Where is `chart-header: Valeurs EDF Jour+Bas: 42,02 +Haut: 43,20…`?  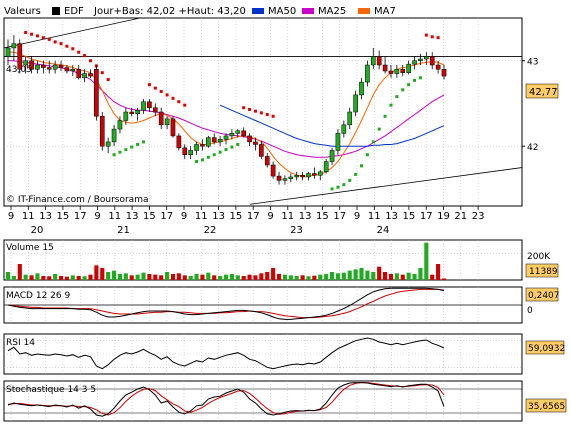 chart-header: Valeurs EDF Jour+Bas: 42,02 +Haut: 43,20… is located at coordinates (200, 11).